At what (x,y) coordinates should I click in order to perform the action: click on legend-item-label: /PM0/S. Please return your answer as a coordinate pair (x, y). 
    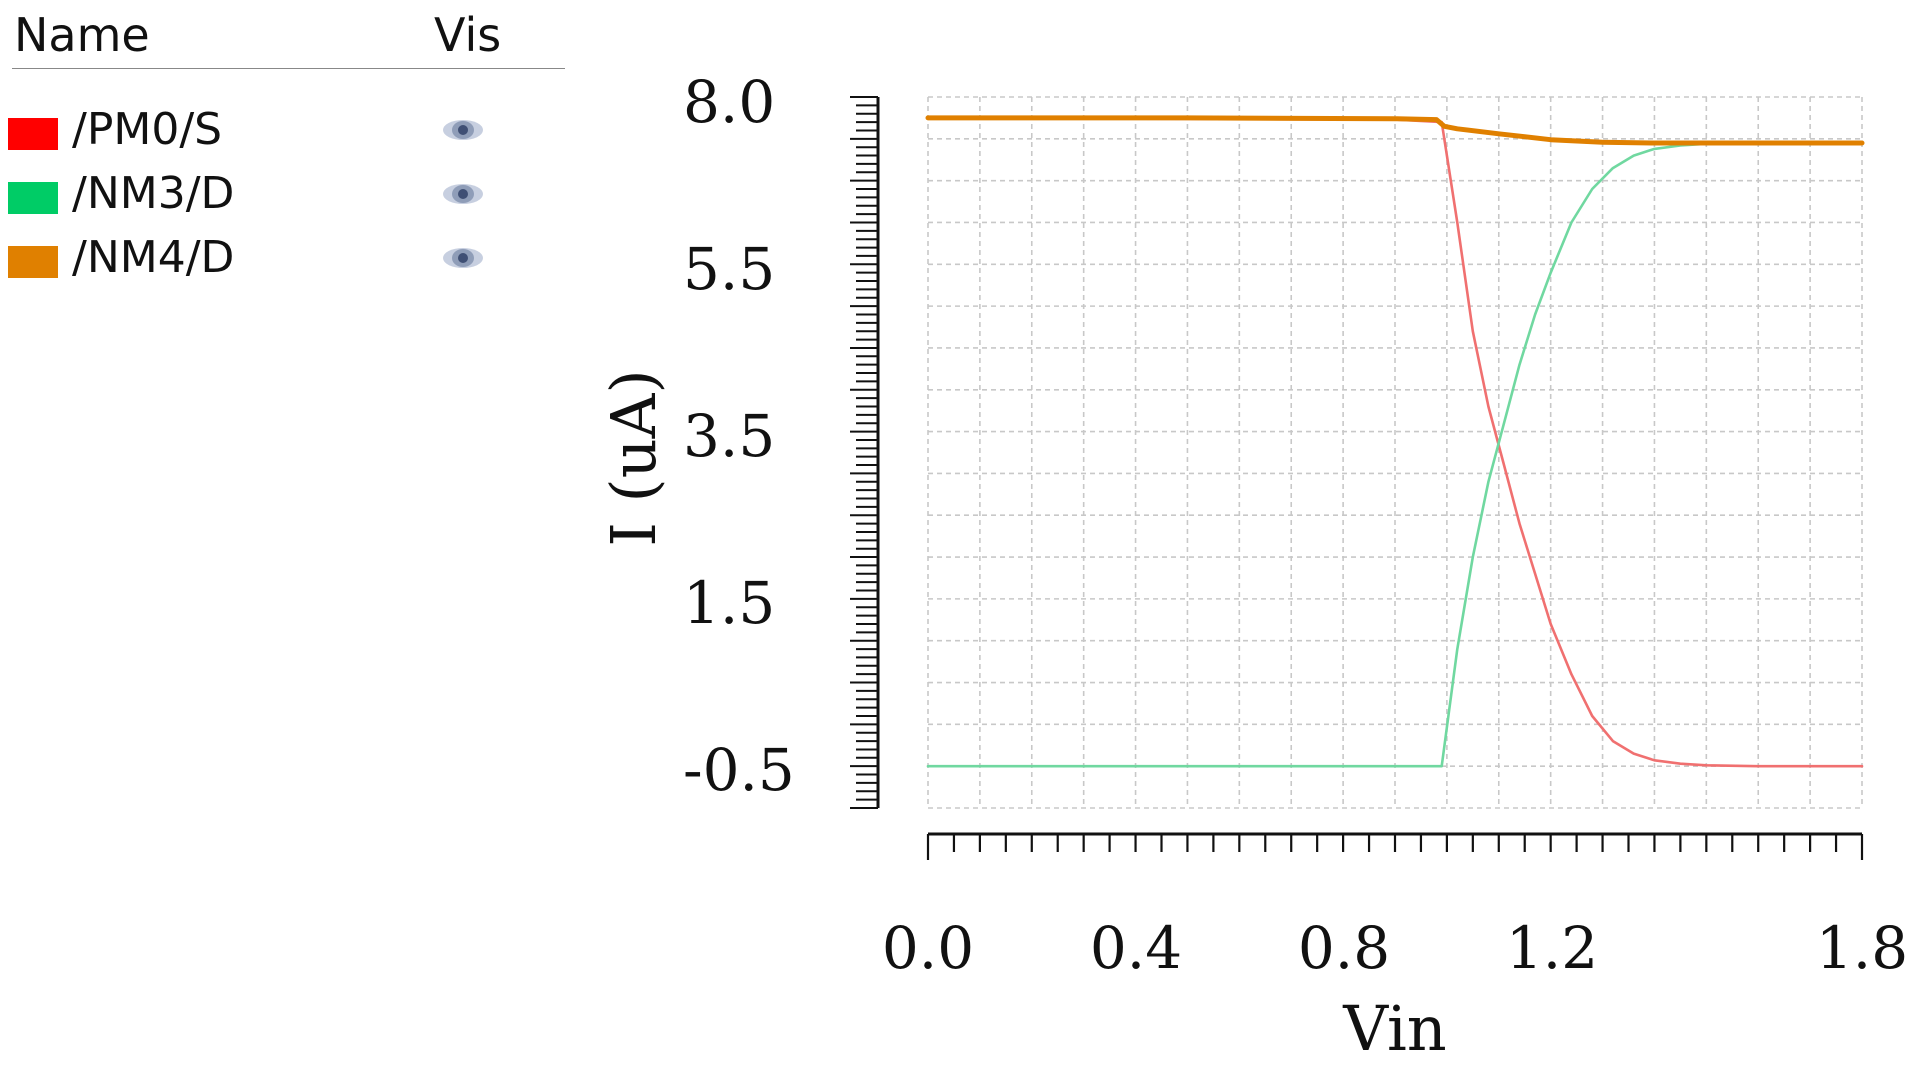
    Looking at the image, I should click on (147, 129).